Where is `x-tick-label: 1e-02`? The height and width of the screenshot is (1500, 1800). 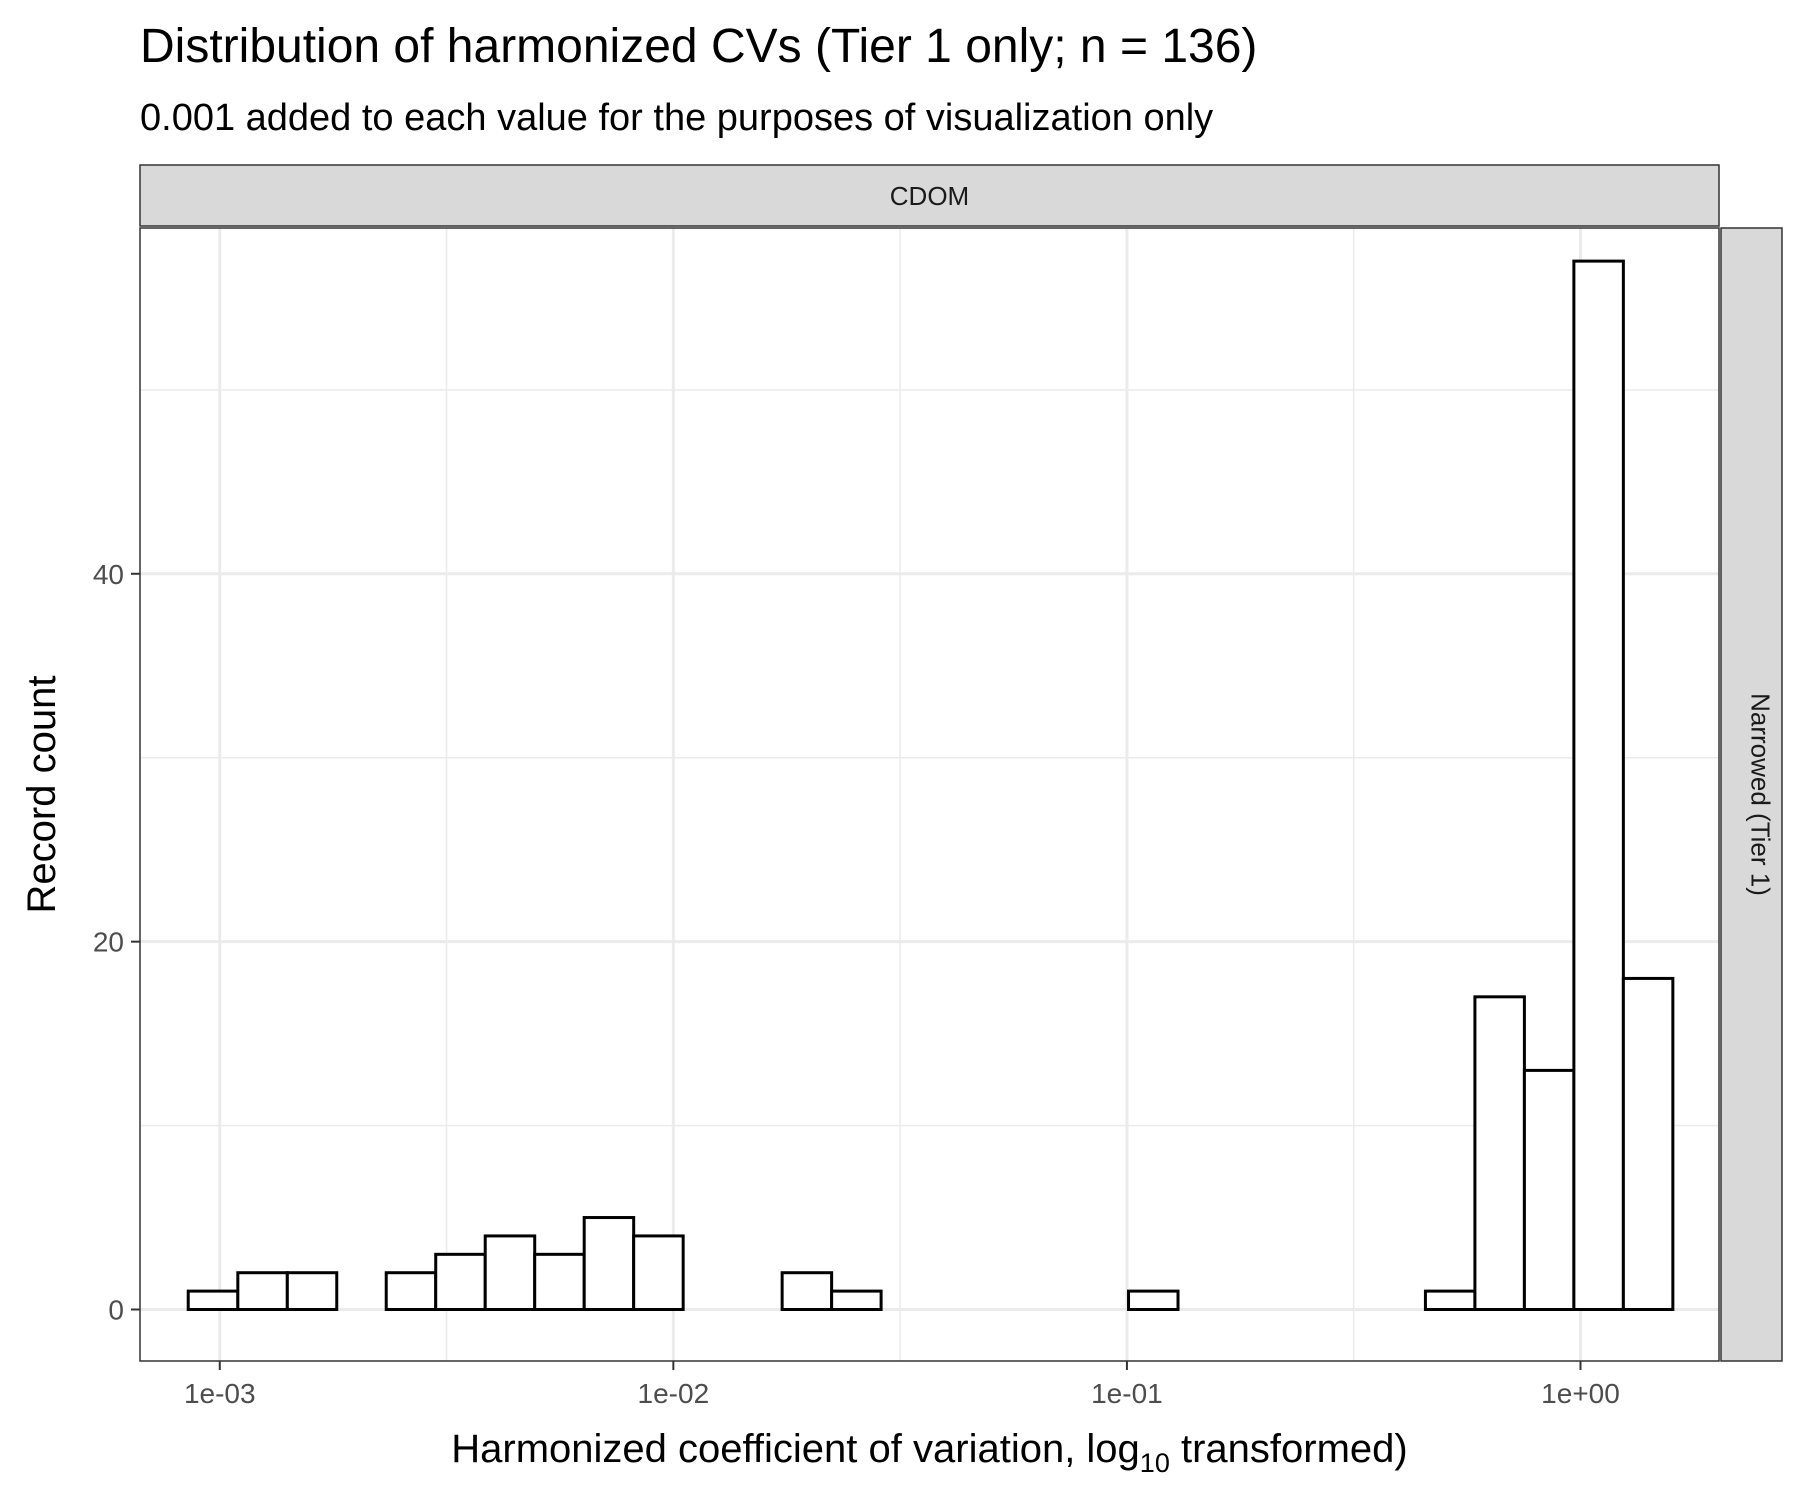 x-tick-label: 1e-02 is located at coordinates (674, 1393).